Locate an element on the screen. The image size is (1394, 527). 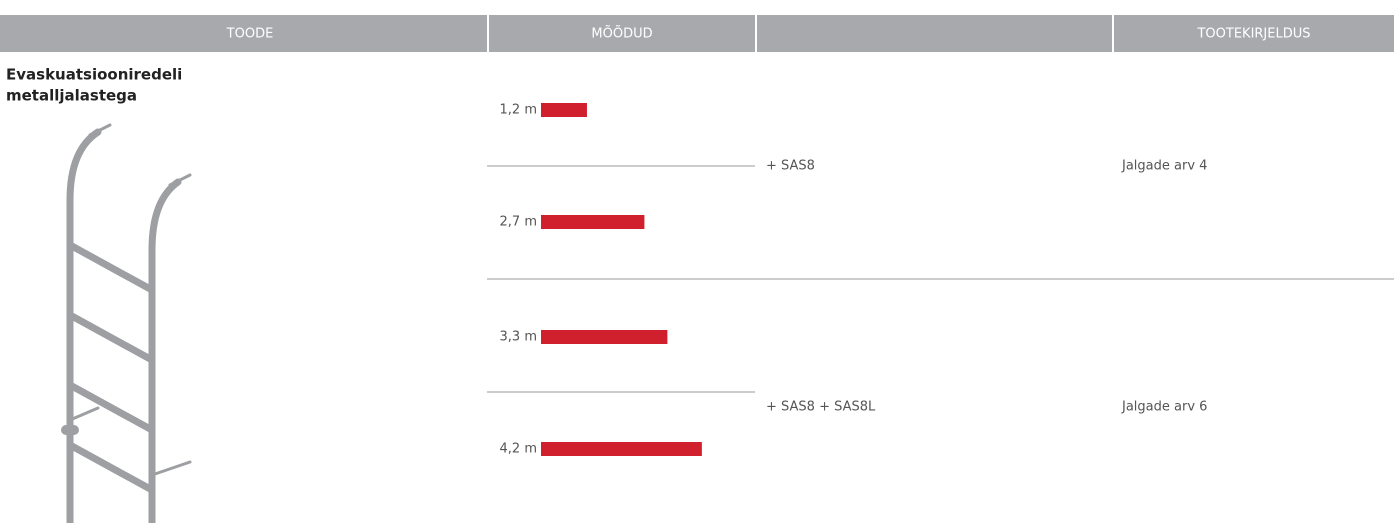
length-label: 2,7 m is located at coordinates (518, 222).